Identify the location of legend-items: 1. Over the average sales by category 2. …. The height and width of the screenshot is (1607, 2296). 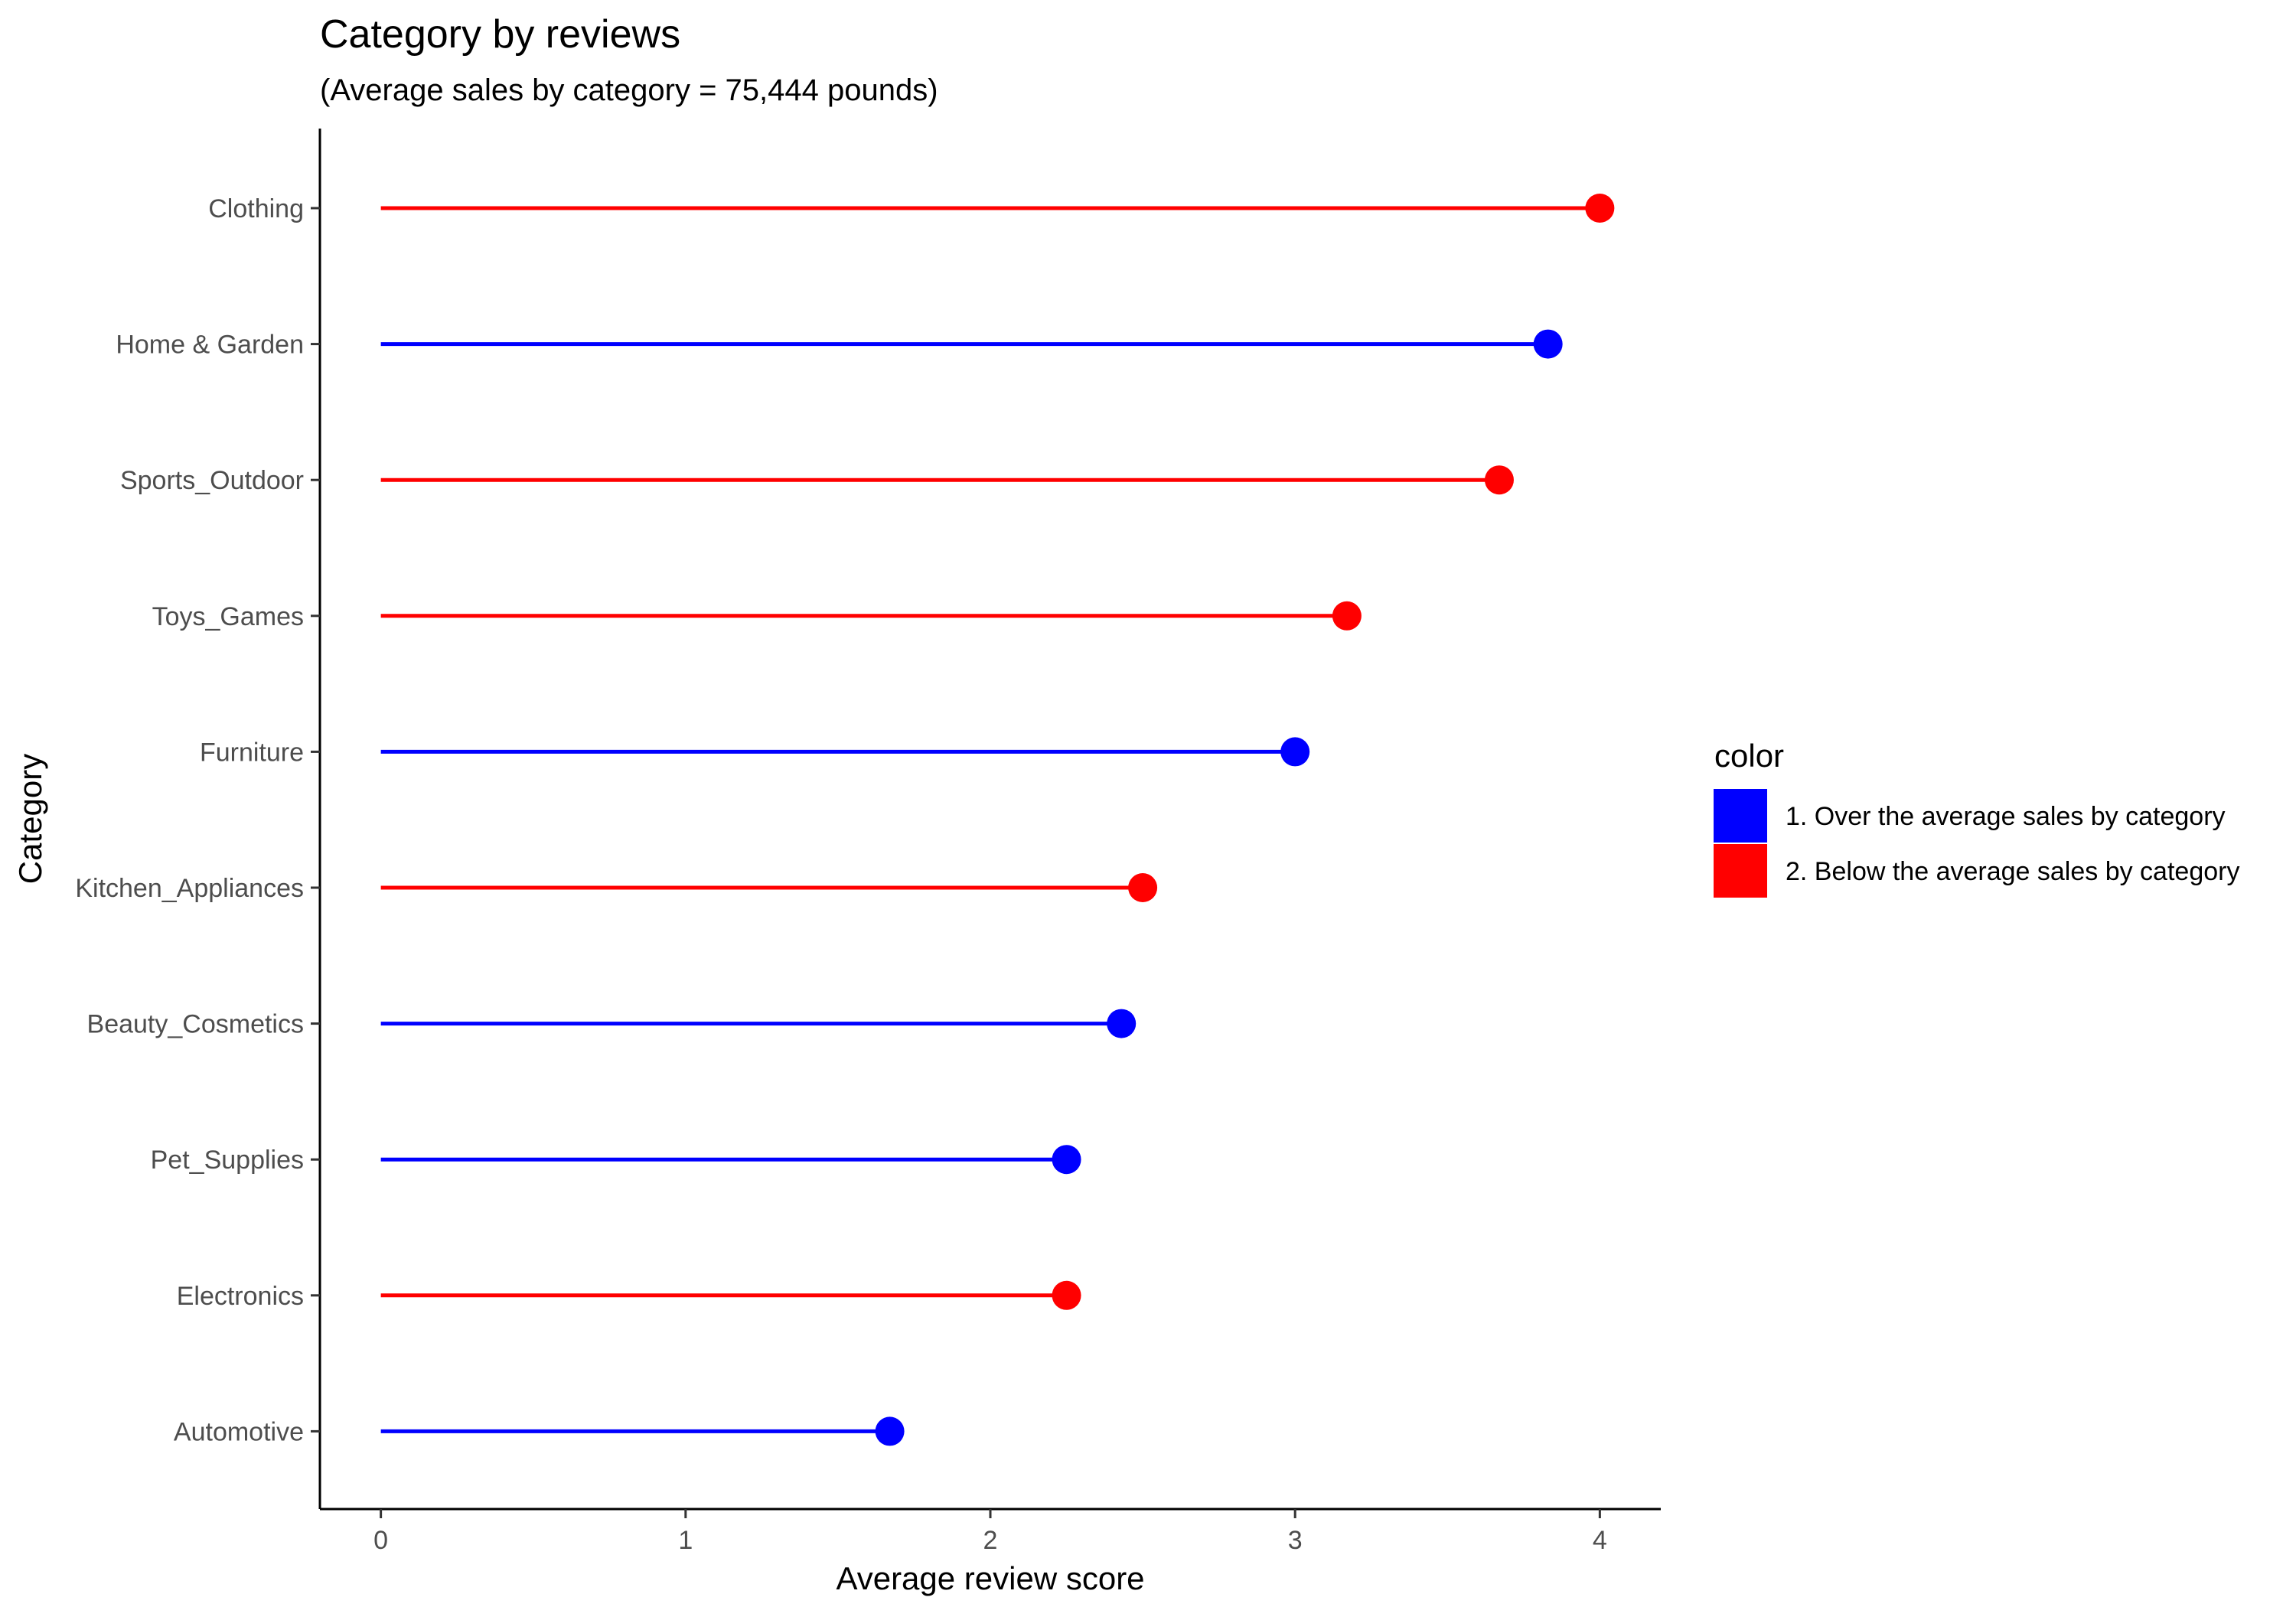
(1975, 843).